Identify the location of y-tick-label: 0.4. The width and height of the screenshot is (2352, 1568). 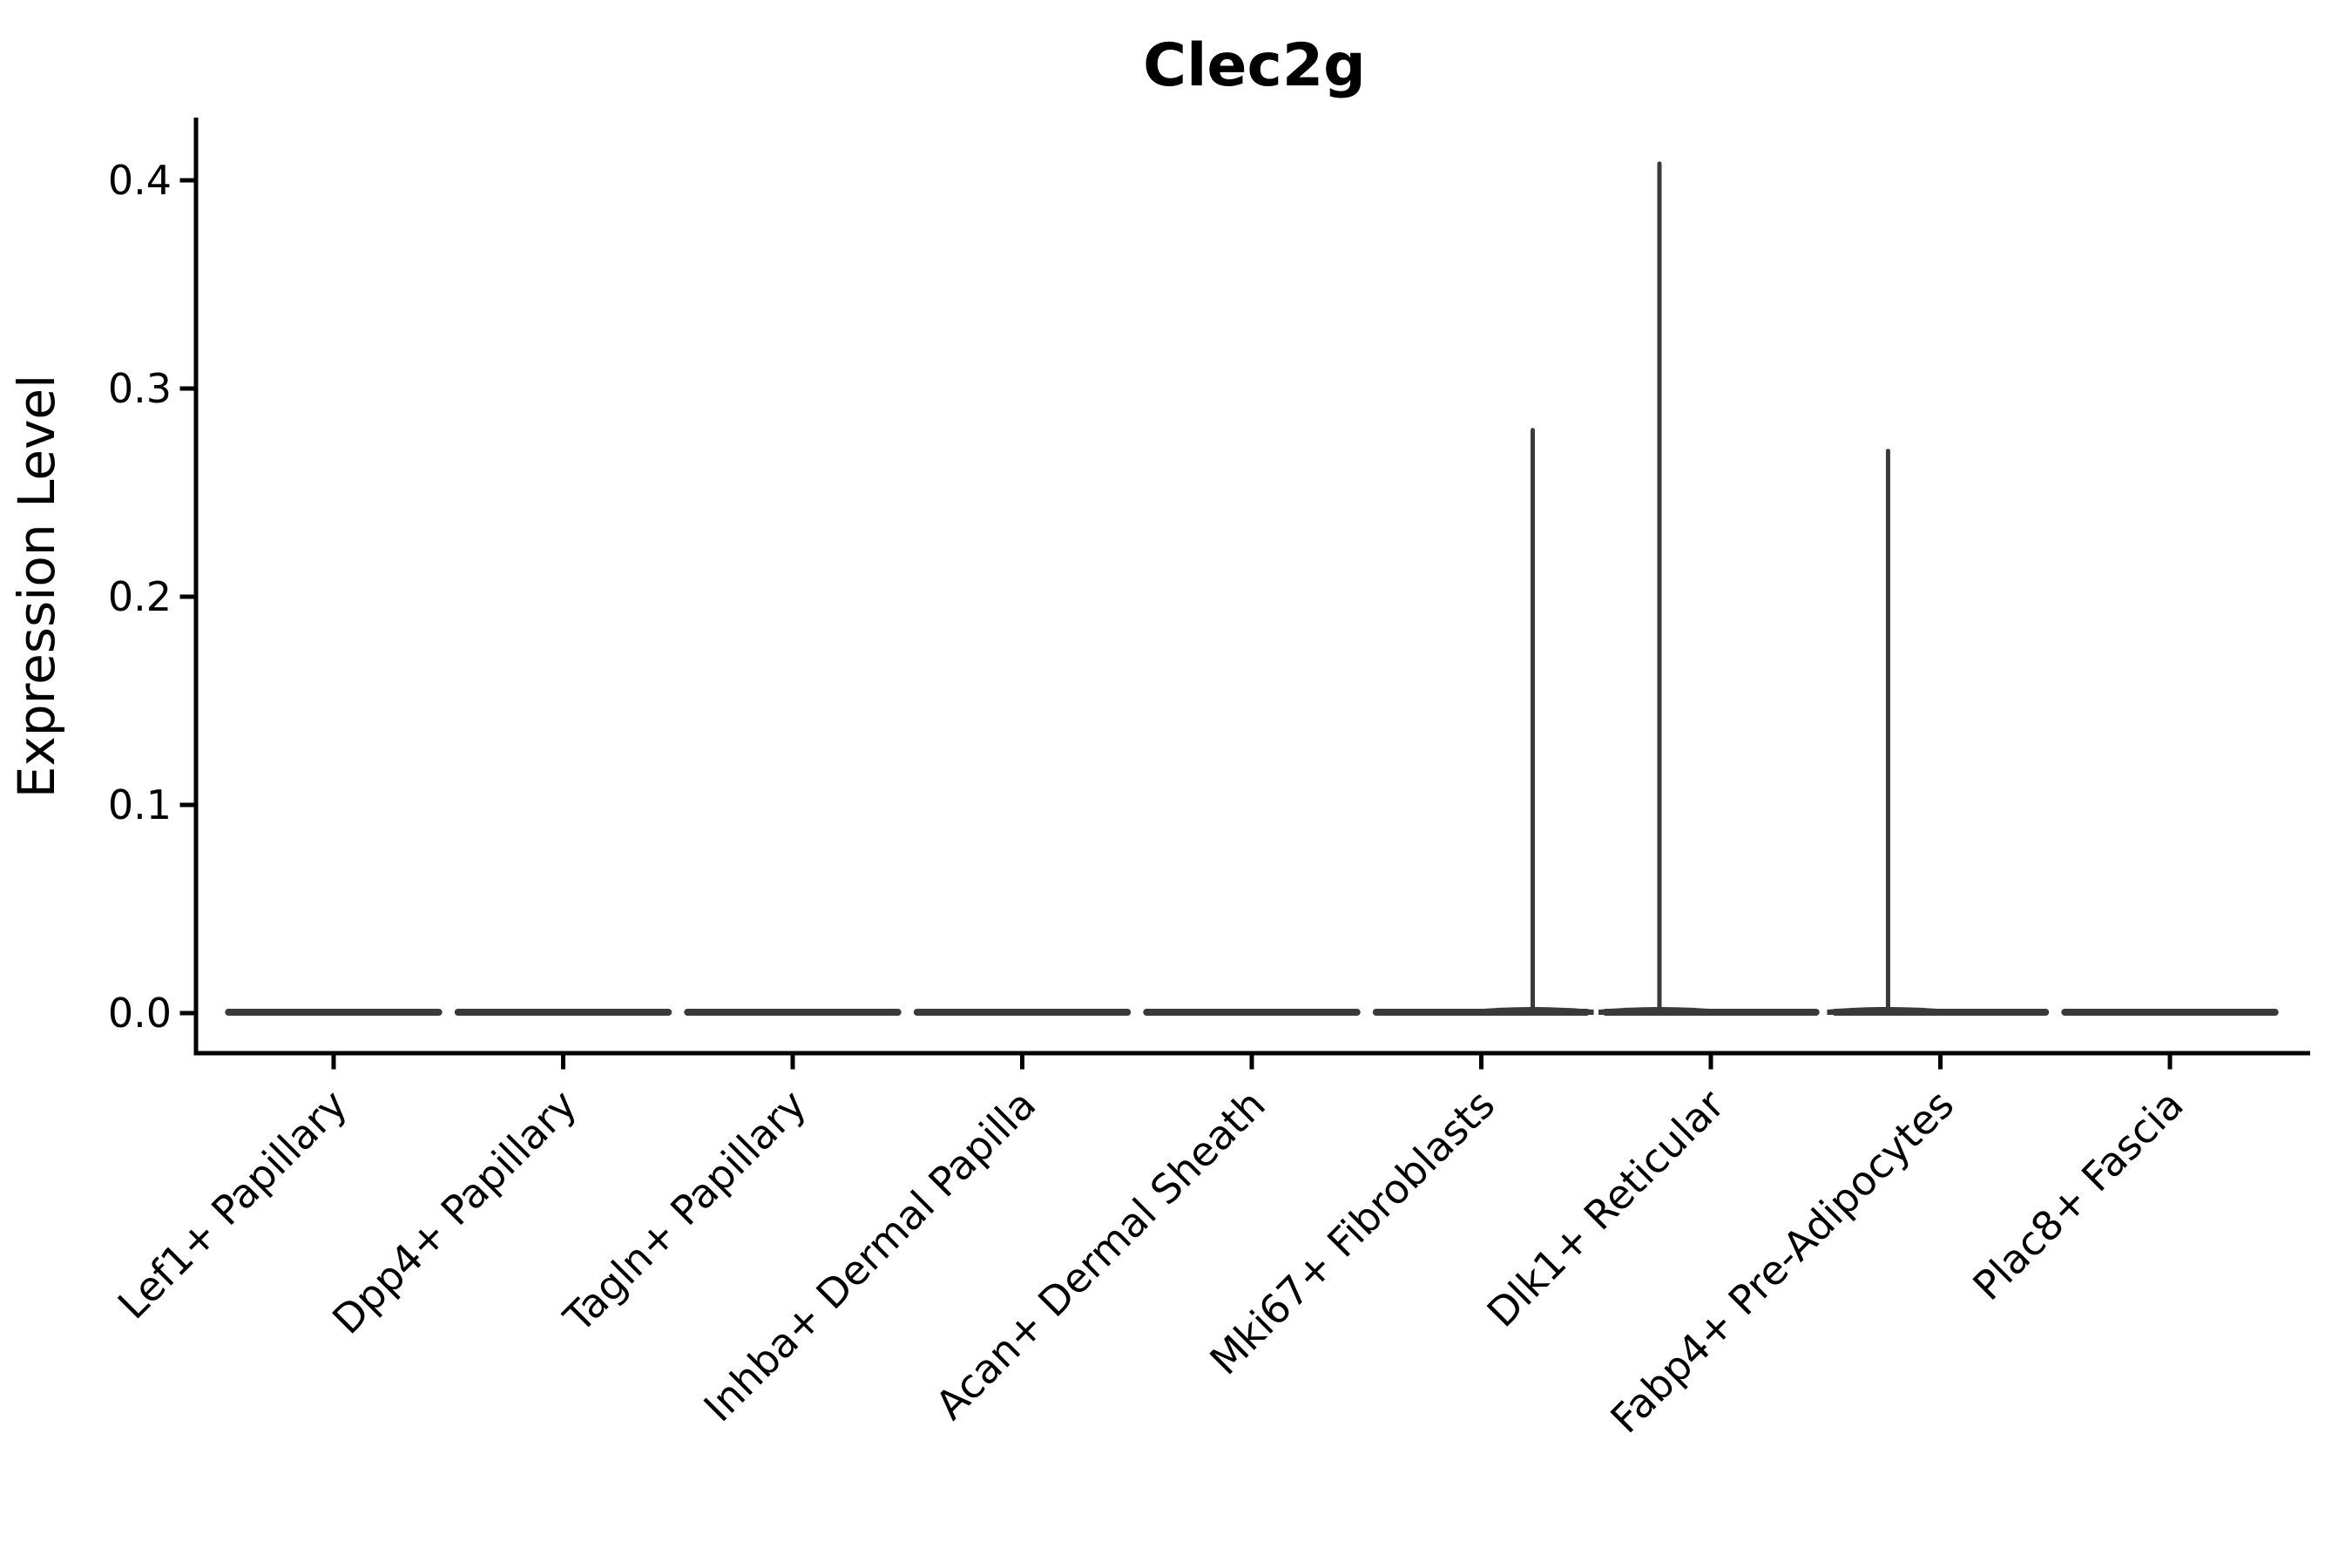
(140, 180).